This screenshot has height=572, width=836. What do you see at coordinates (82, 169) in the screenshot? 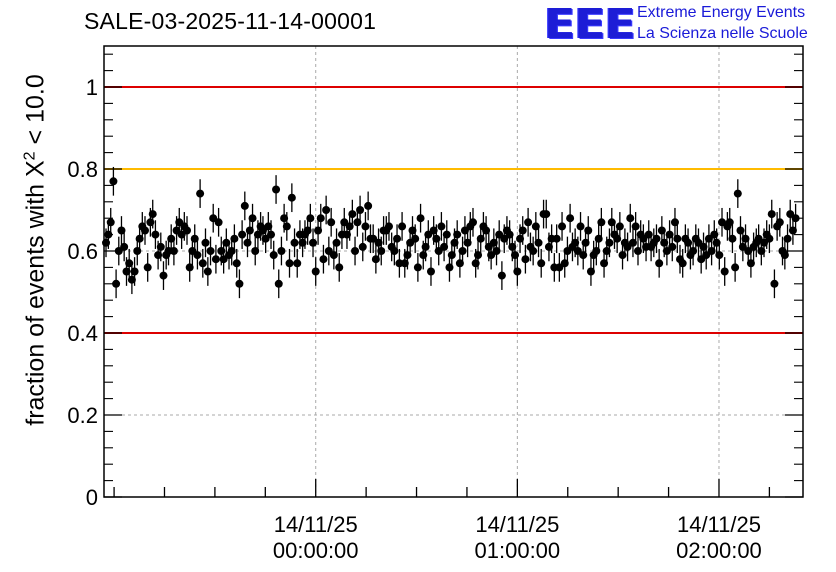
I see `y-tick-label: 0.8` at bounding box center [82, 169].